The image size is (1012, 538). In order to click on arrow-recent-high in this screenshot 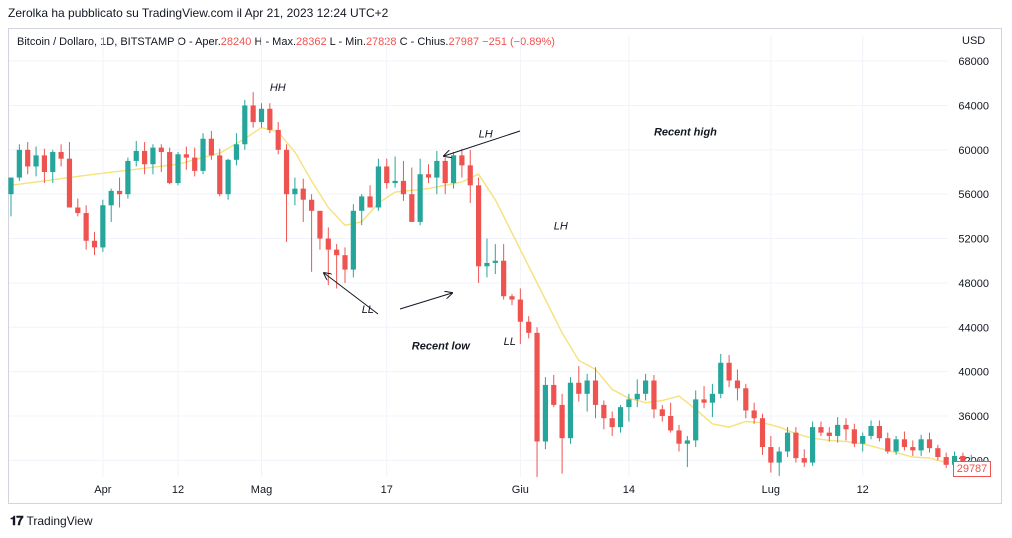, I will do `click(482, 143)`.